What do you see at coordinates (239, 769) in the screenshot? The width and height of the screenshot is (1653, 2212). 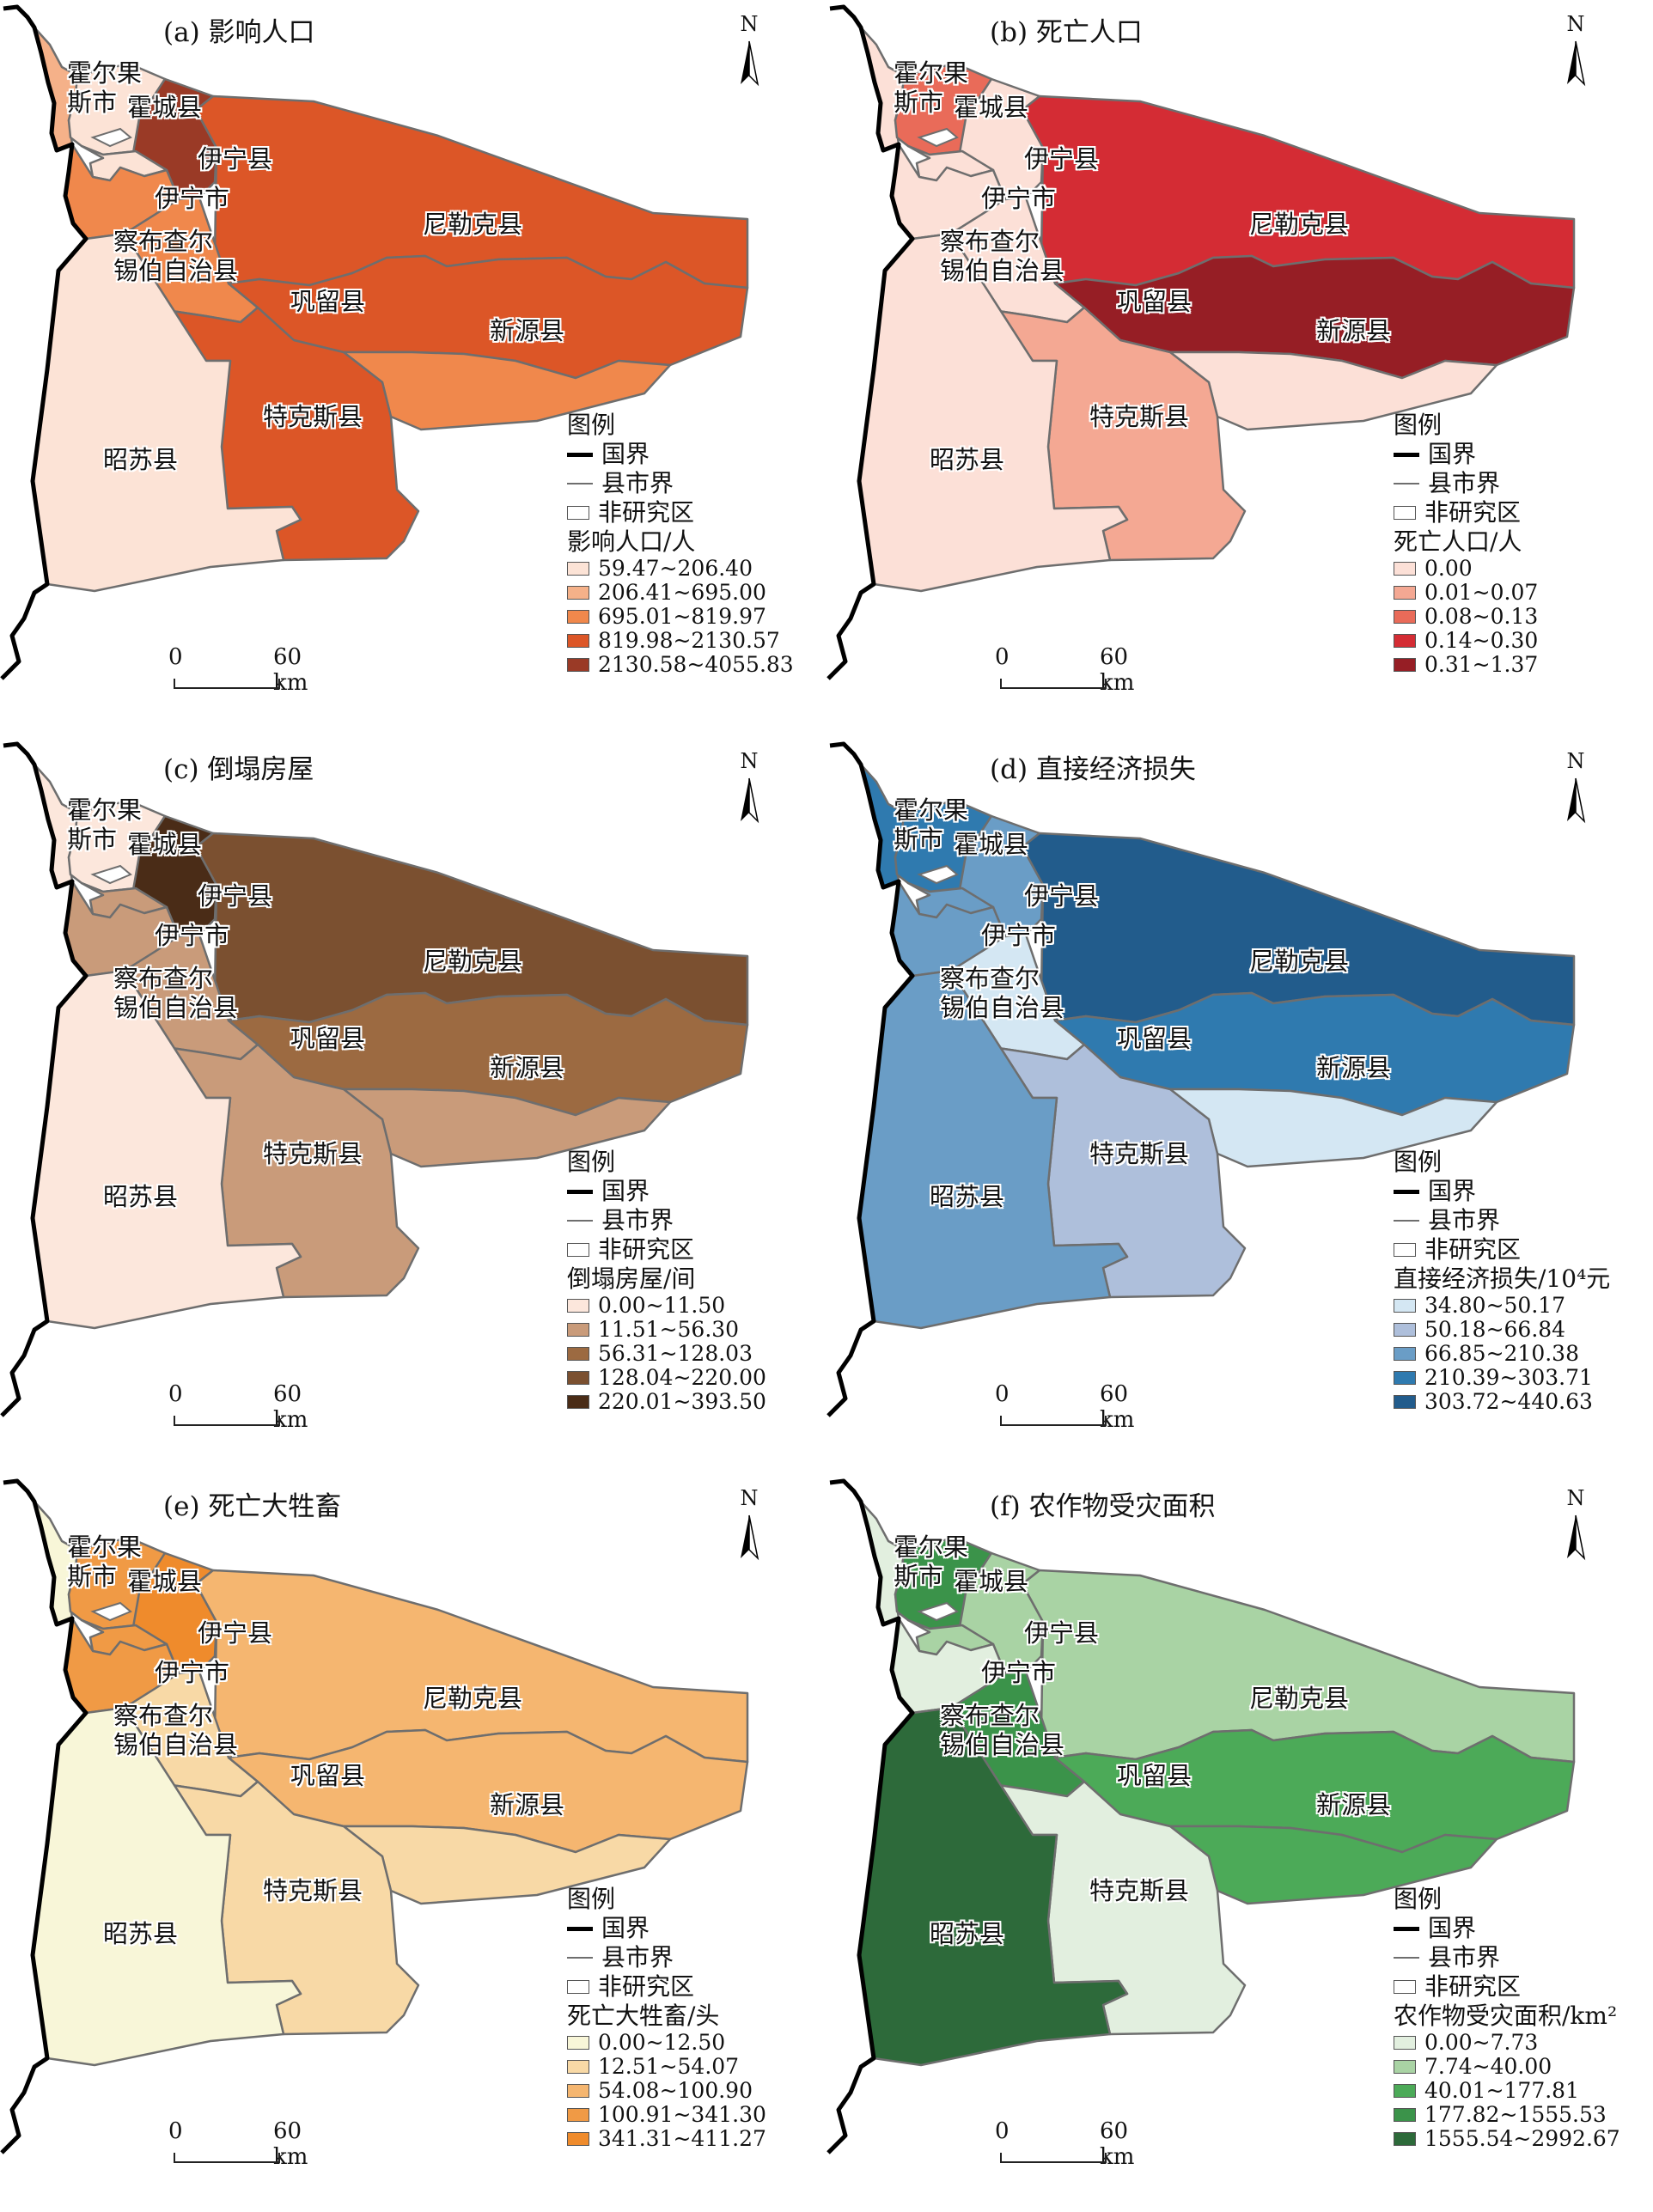 I see `panel-title: (c) 倒塌房屋` at bounding box center [239, 769].